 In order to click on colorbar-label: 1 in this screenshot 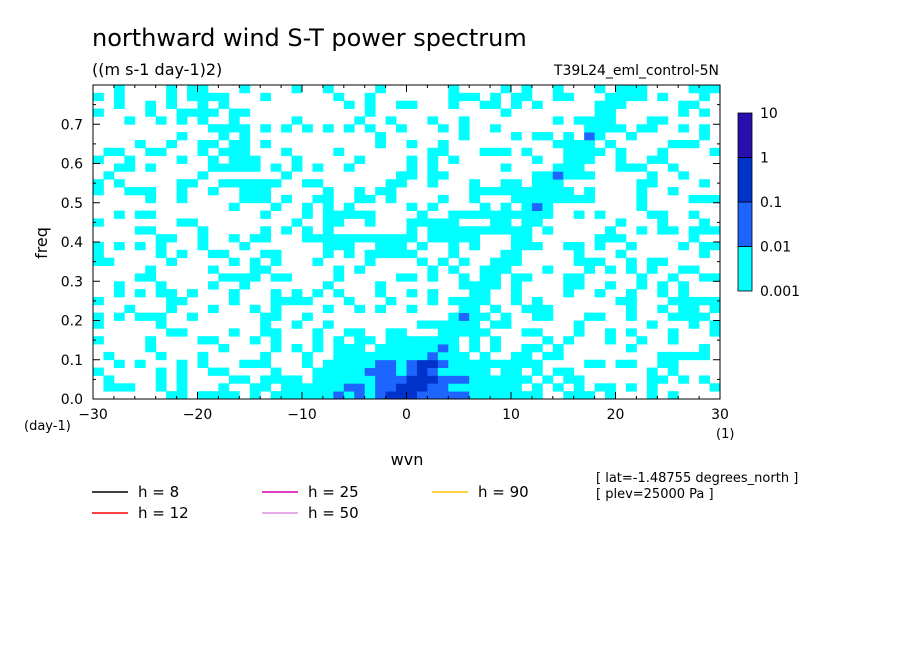, I will do `click(764, 159)`.